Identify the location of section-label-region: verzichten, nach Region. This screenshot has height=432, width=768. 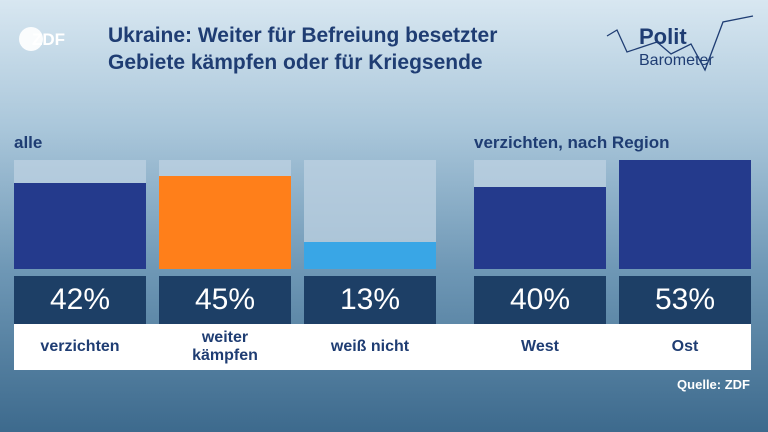
(572, 142).